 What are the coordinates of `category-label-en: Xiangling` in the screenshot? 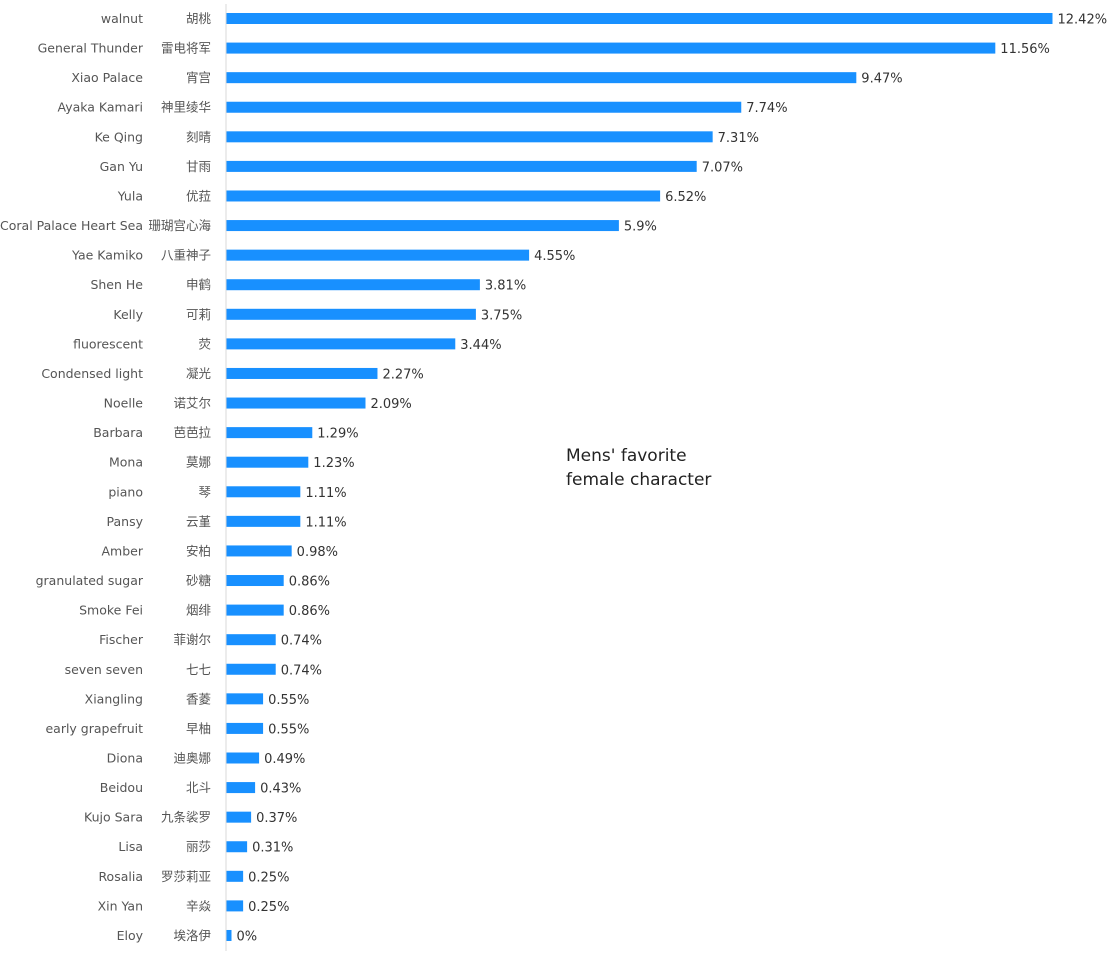 It's located at (114, 698).